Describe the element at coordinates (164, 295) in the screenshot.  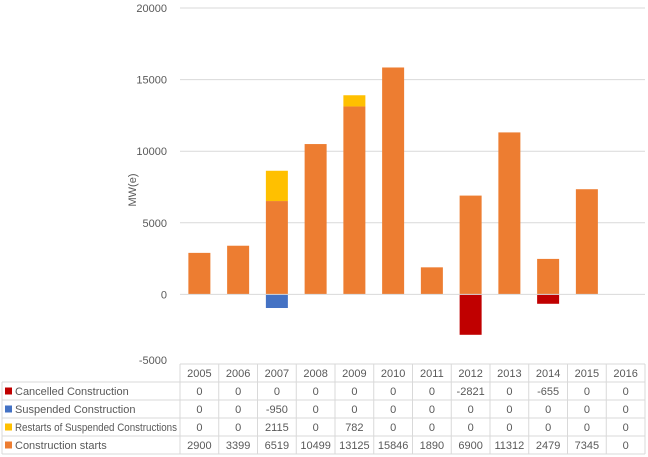
I see `y-tick-label: 0` at that location.